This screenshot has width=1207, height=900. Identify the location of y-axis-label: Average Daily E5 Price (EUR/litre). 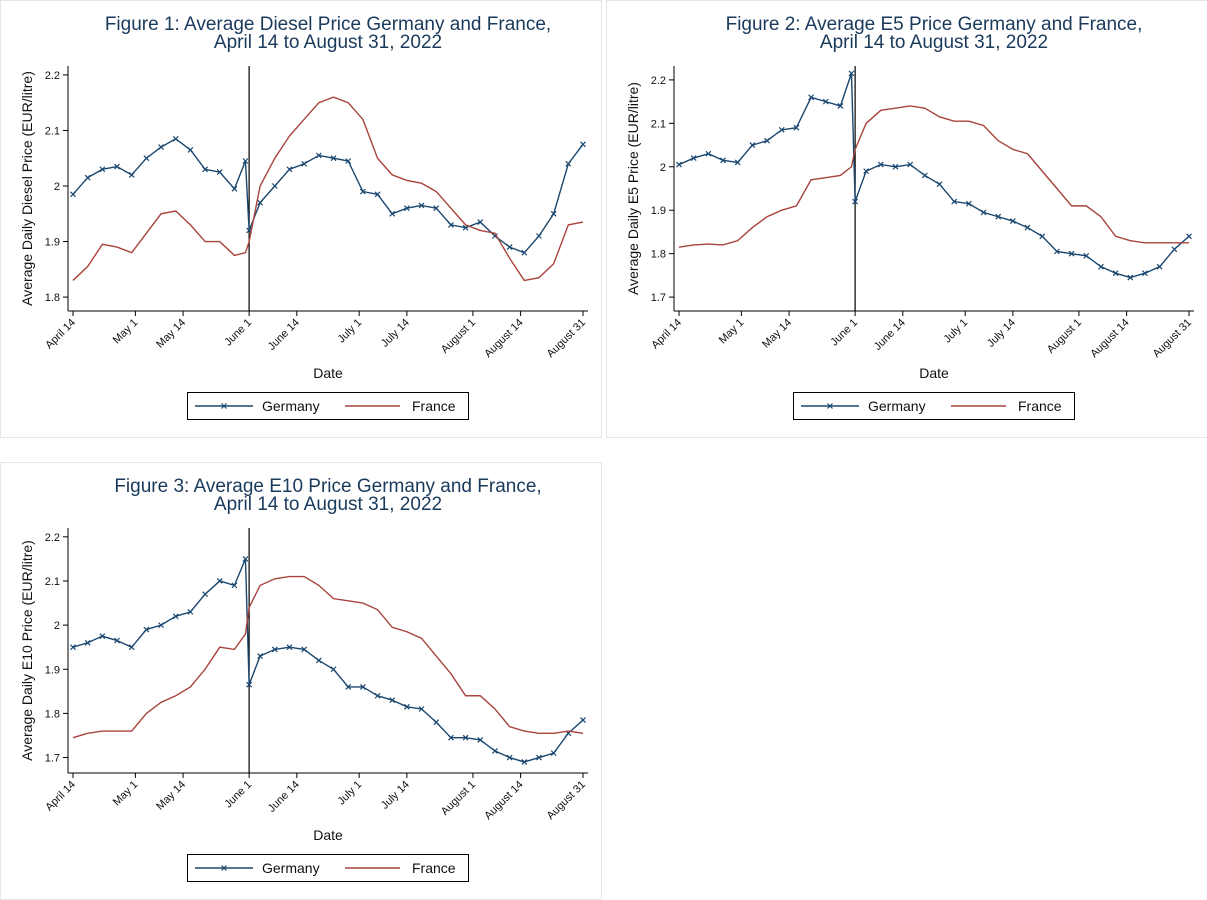
(633, 188).